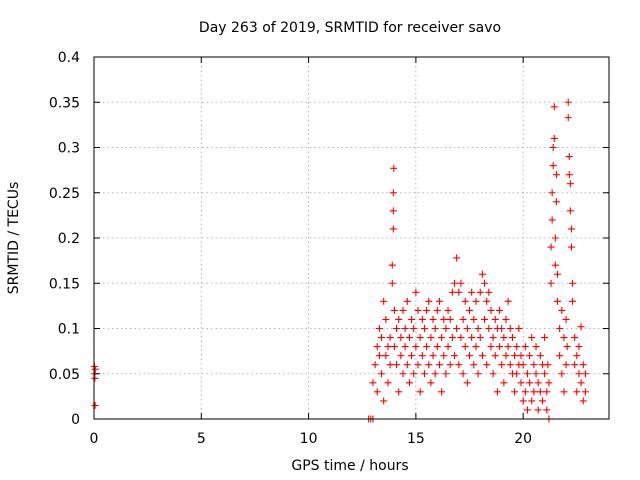 Image resolution: width=640 pixels, height=480 pixels. What do you see at coordinates (14, 238) in the screenshot?
I see `y-axis-label: SRMTID / TECUs` at bounding box center [14, 238].